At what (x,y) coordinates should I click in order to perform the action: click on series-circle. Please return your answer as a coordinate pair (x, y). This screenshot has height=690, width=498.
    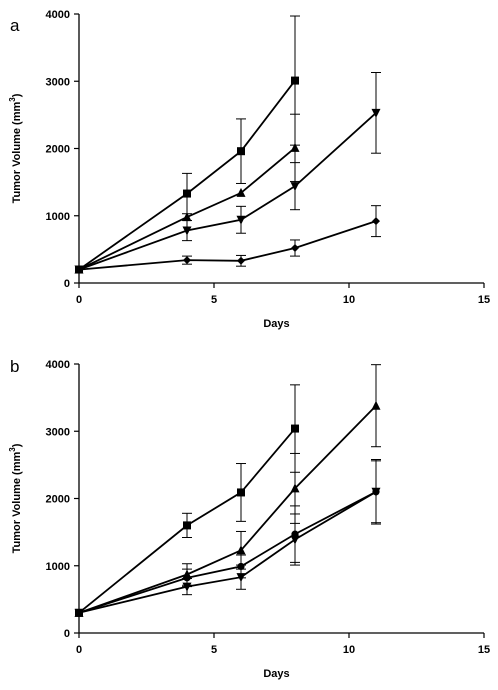
    Looking at the image, I should click on (228, 537).